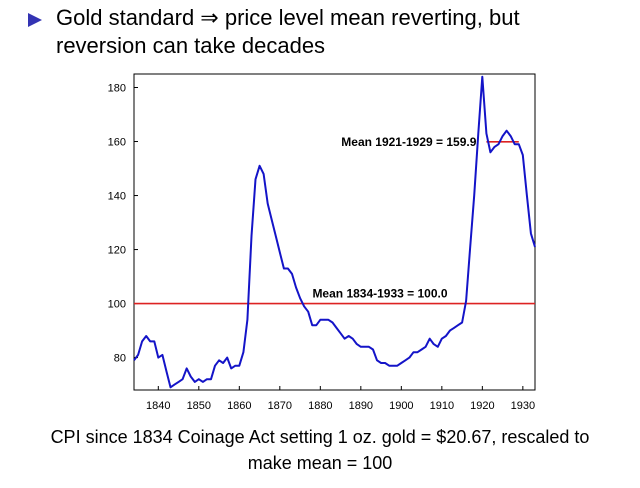 This screenshot has width=640, height=488. What do you see at coordinates (117, 197) in the screenshot?
I see `y-tick-label: 140` at bounding box center [117, 197].